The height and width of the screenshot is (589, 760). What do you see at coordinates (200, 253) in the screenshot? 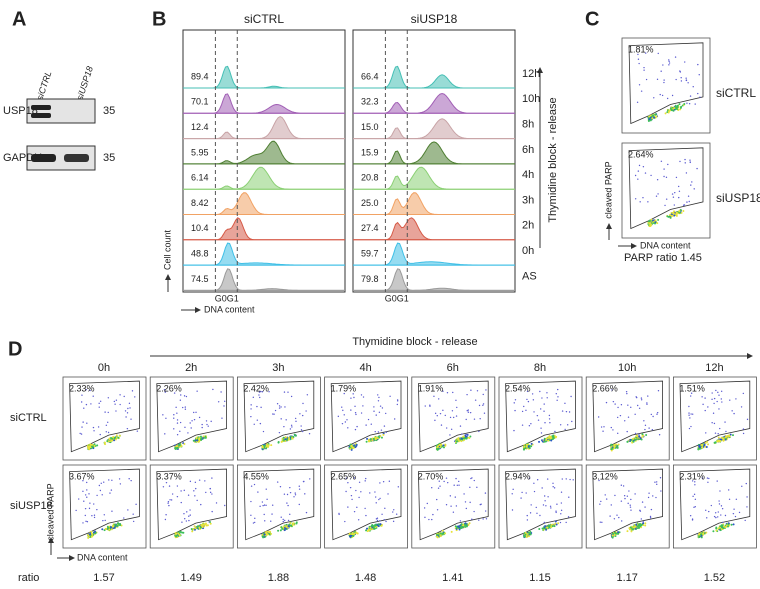
I see `percent: 48.8` at bounding box center [200, 253].